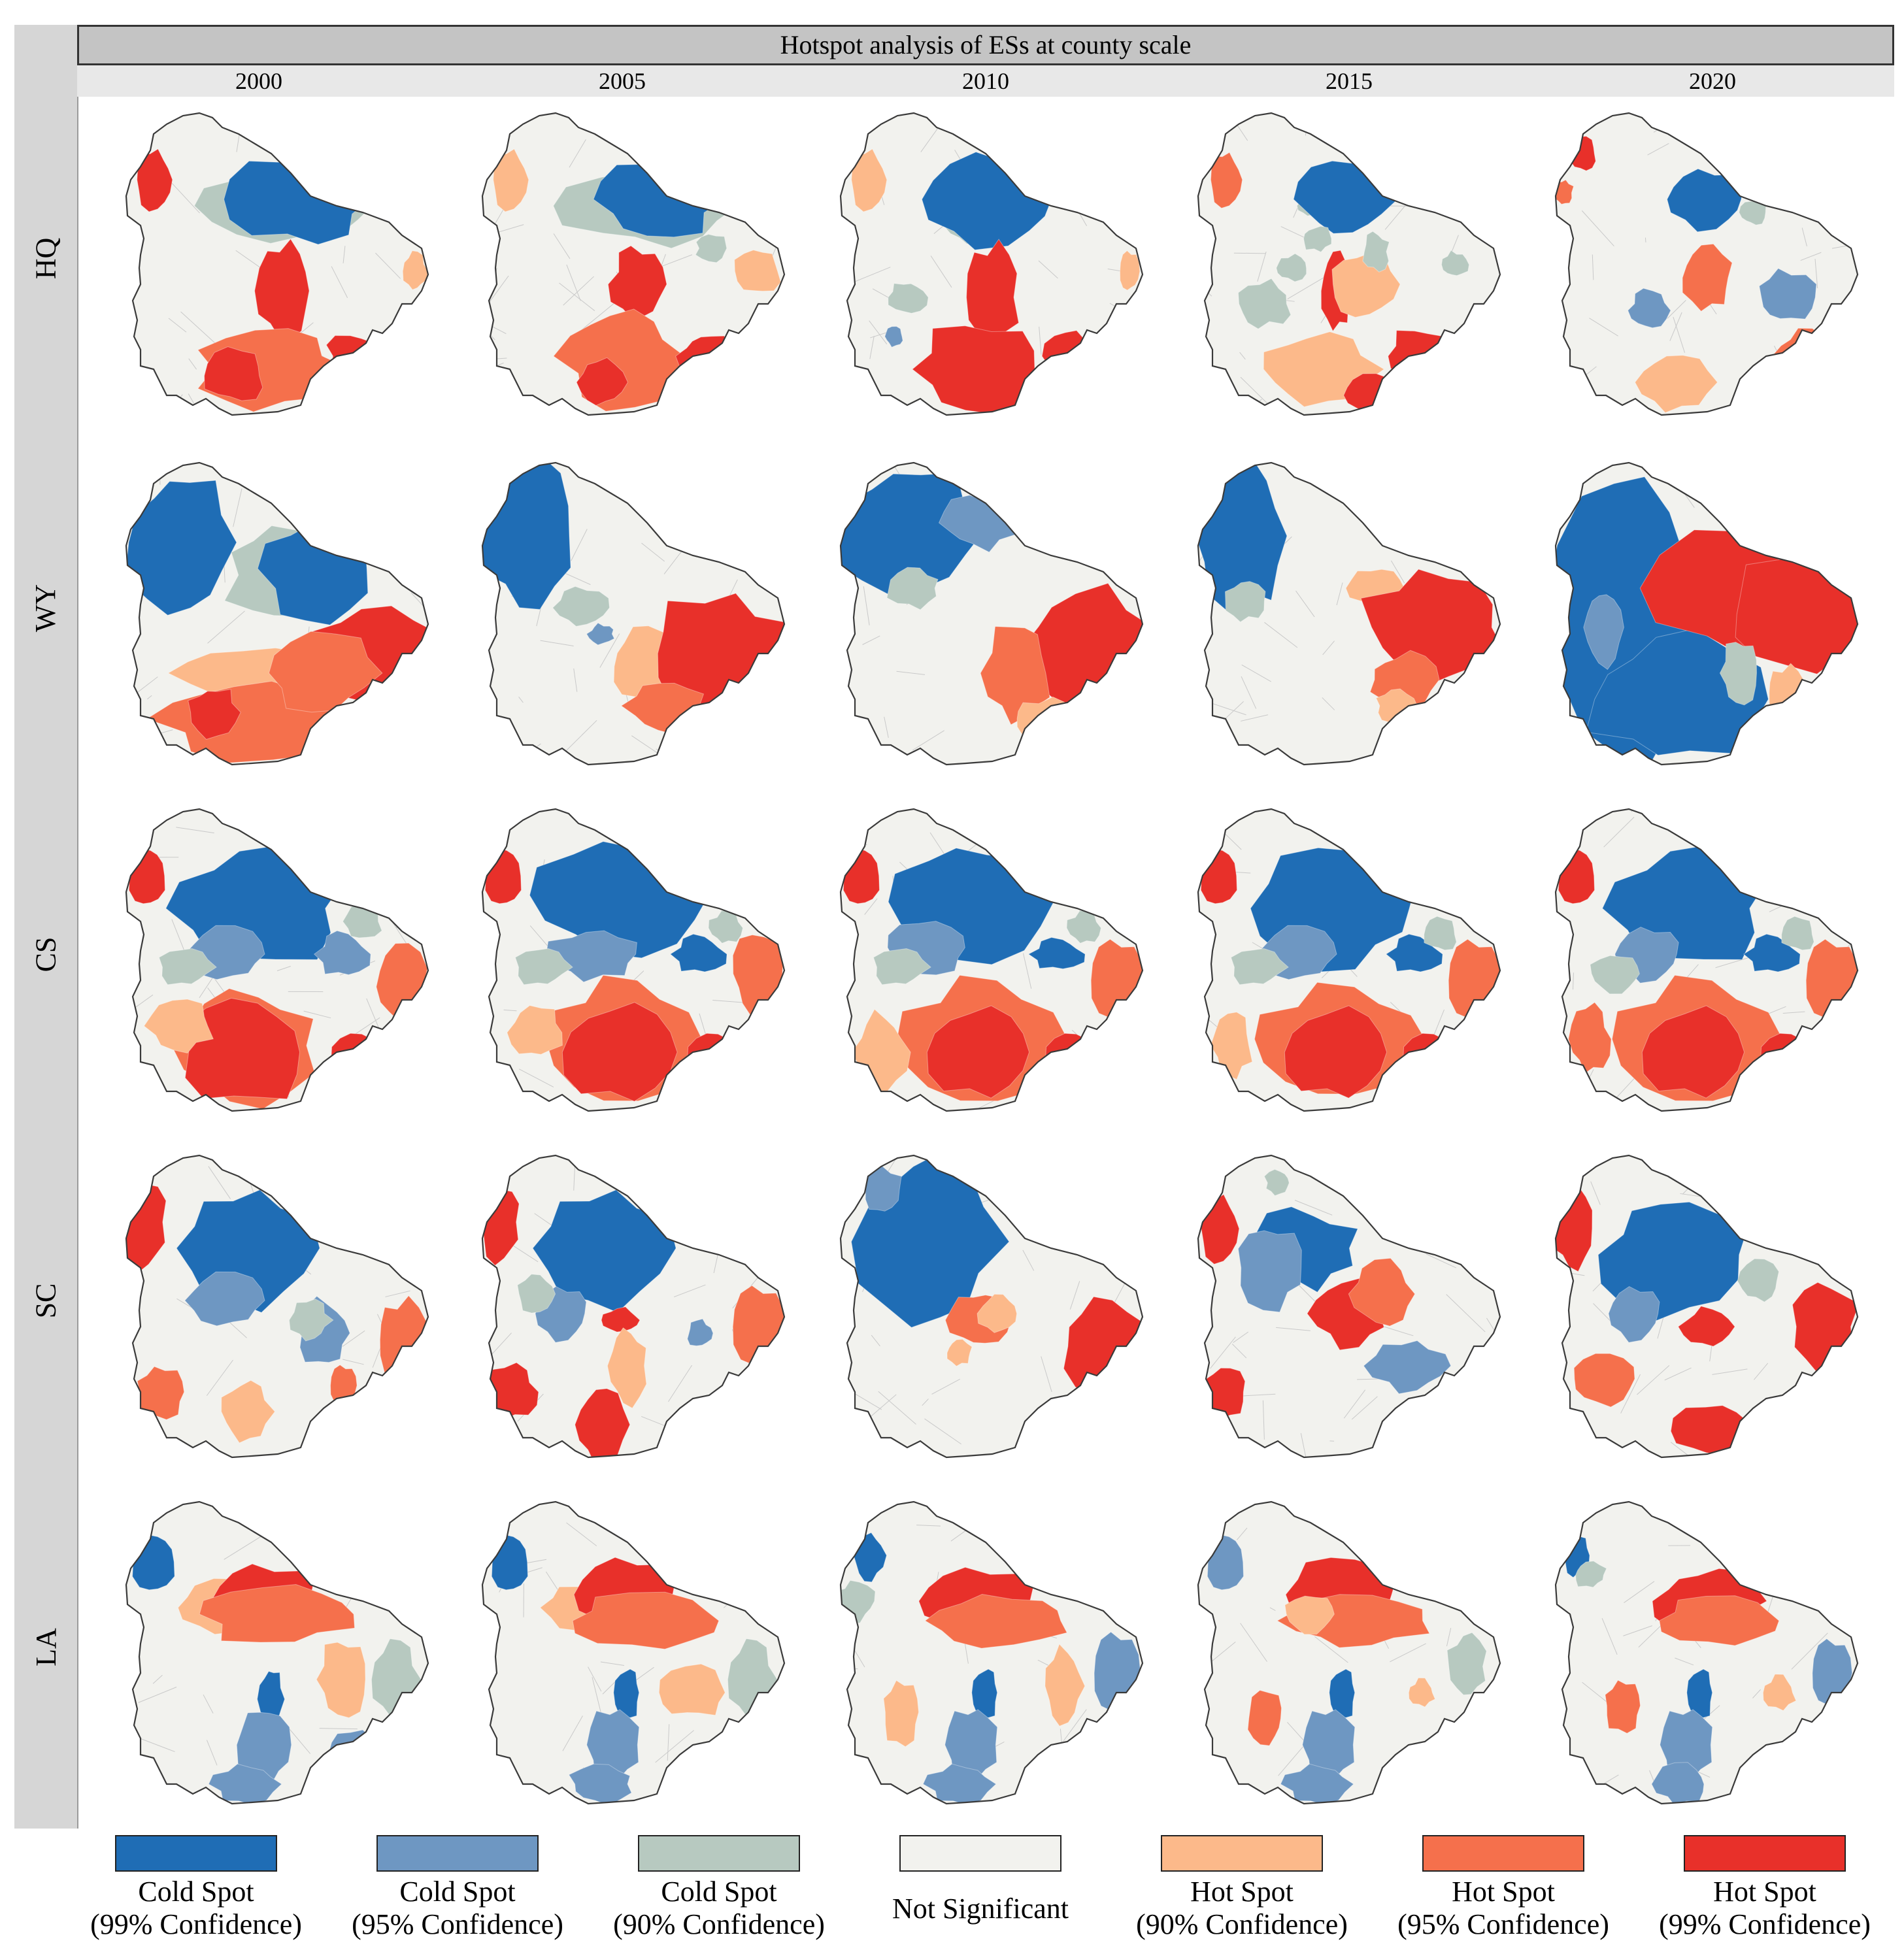  What do you see at coordinates (196, 1888) in the screenshot?
I see `legend-item-cold99: Cold Spot (99% Confidence)` at bounding box center [196, 1888].